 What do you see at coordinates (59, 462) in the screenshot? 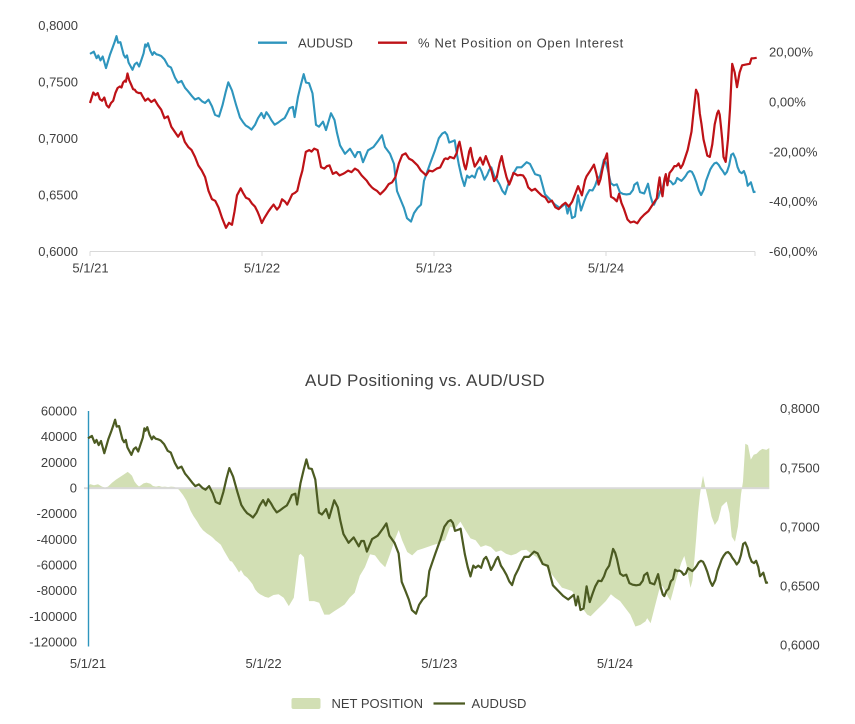
I see `svg-text: 20000` at bounding box center [59, 462].